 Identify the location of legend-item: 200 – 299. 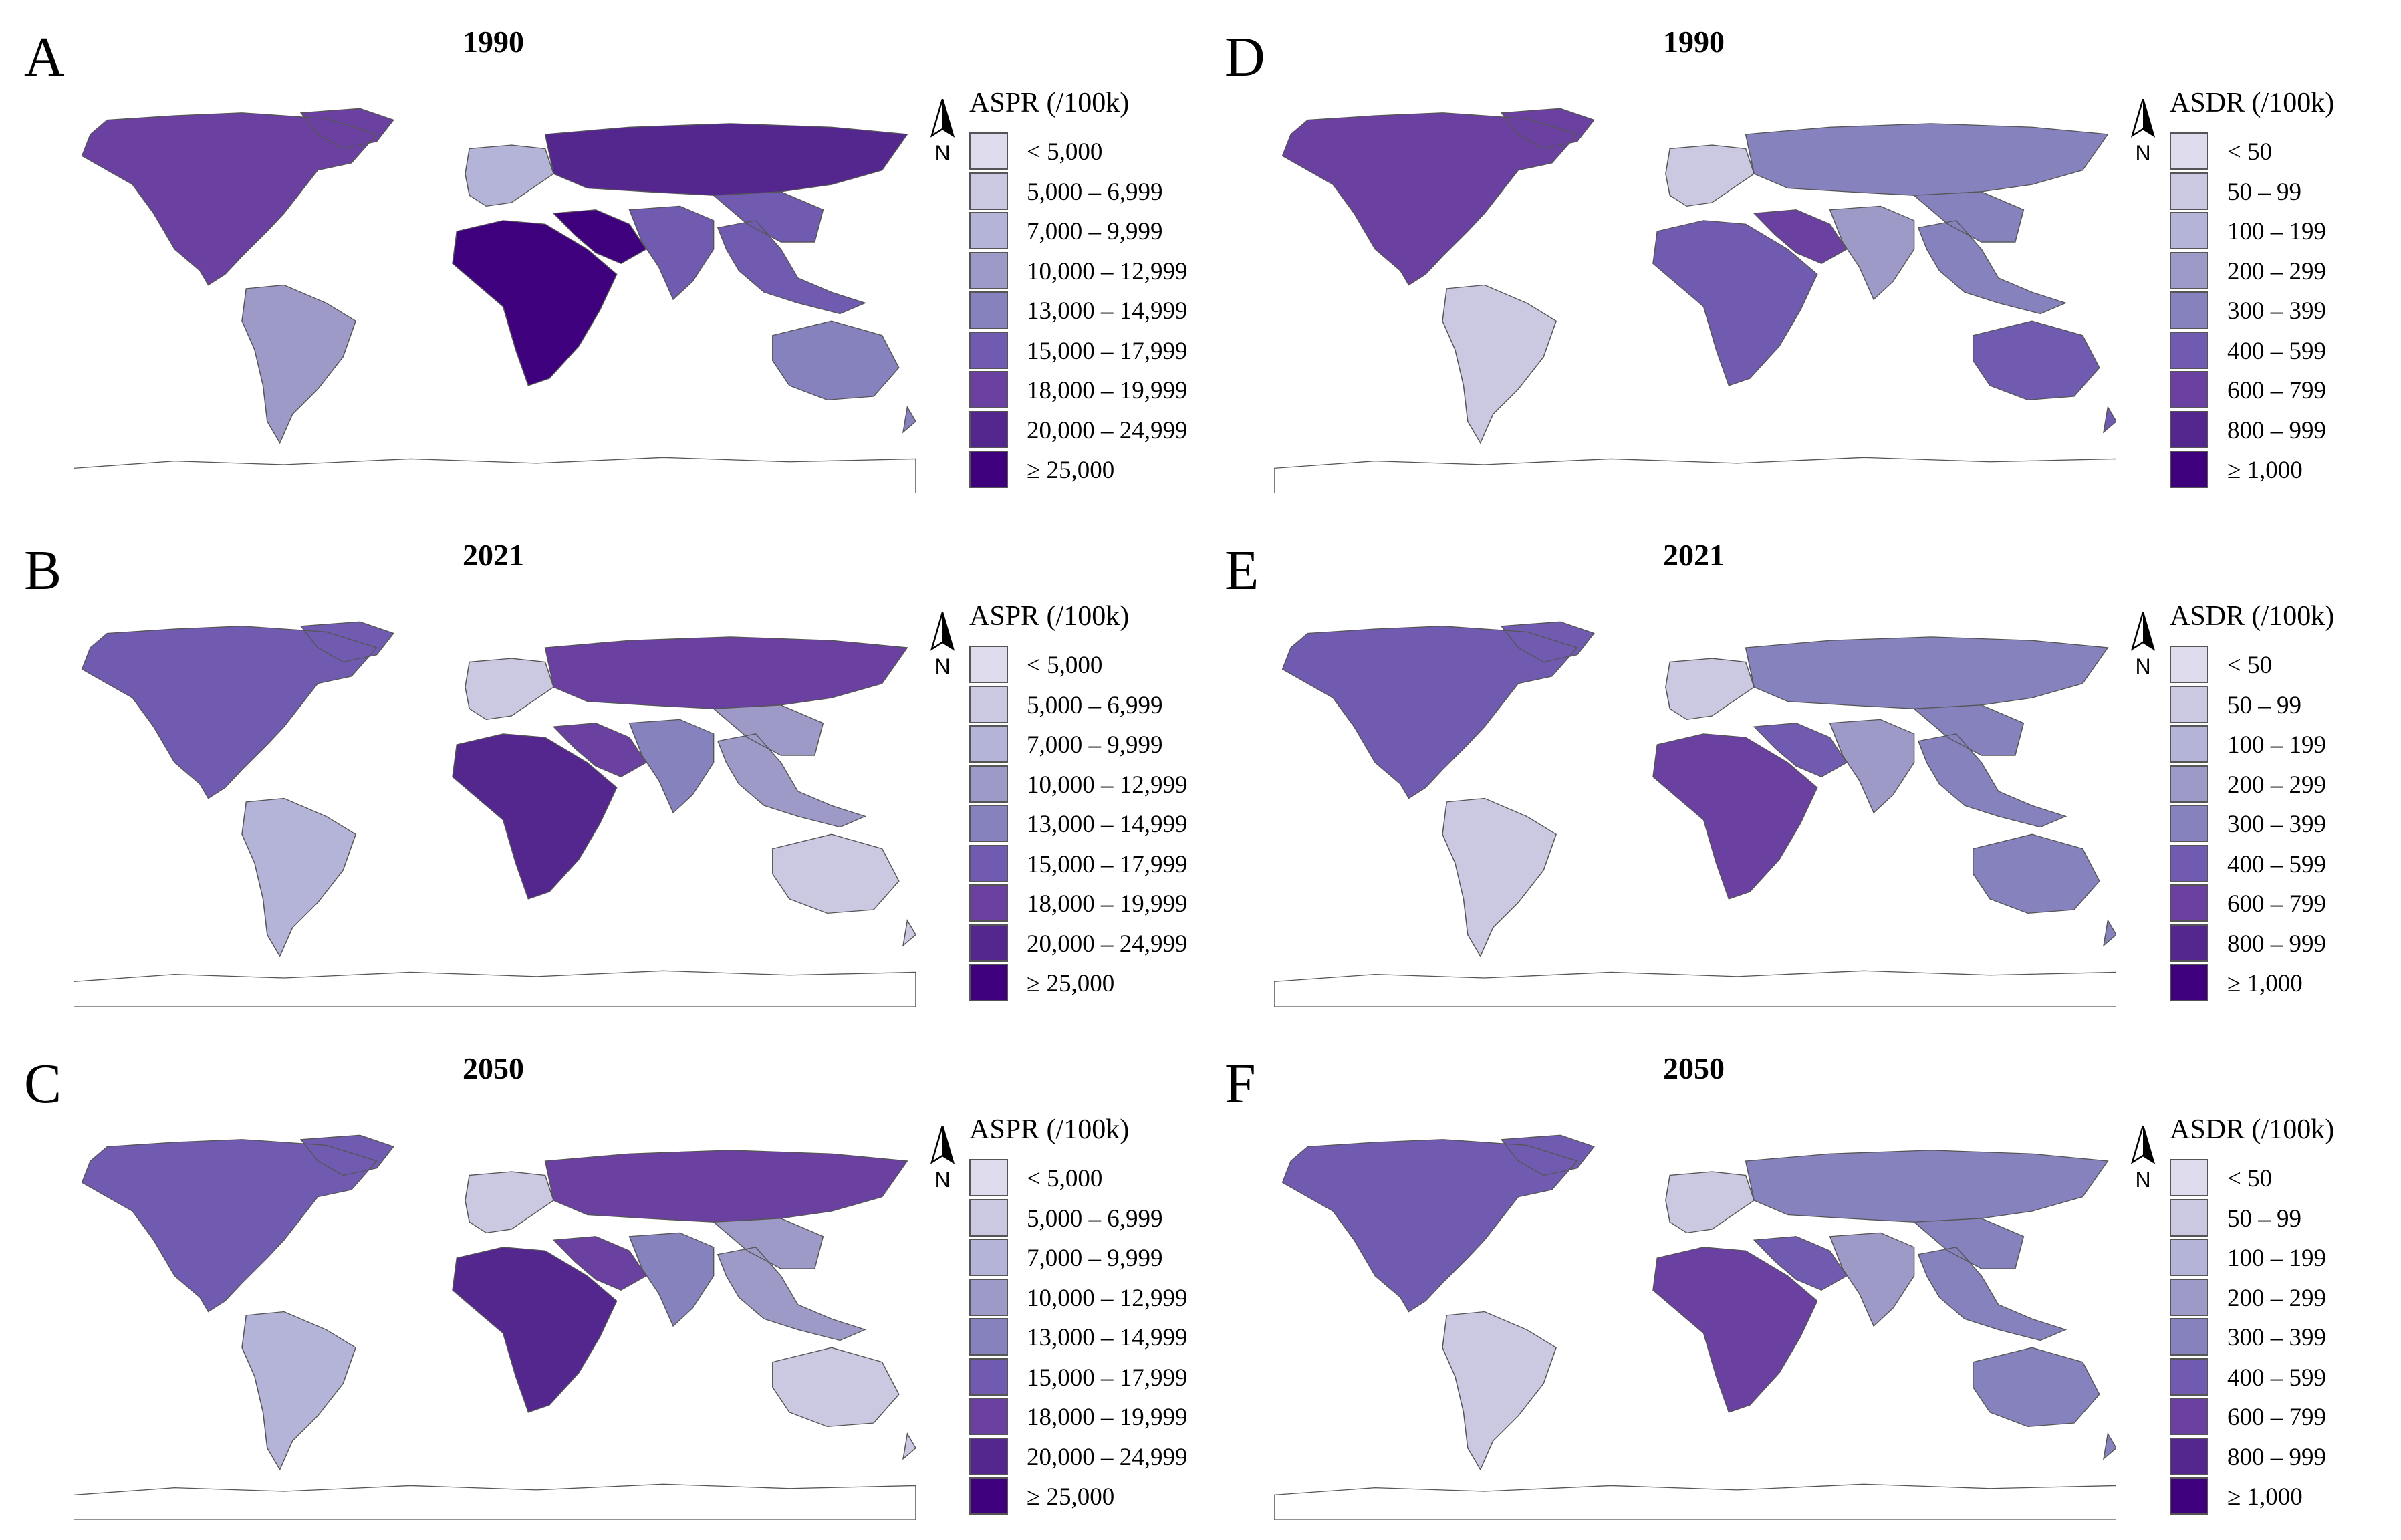
(2283, 1297).